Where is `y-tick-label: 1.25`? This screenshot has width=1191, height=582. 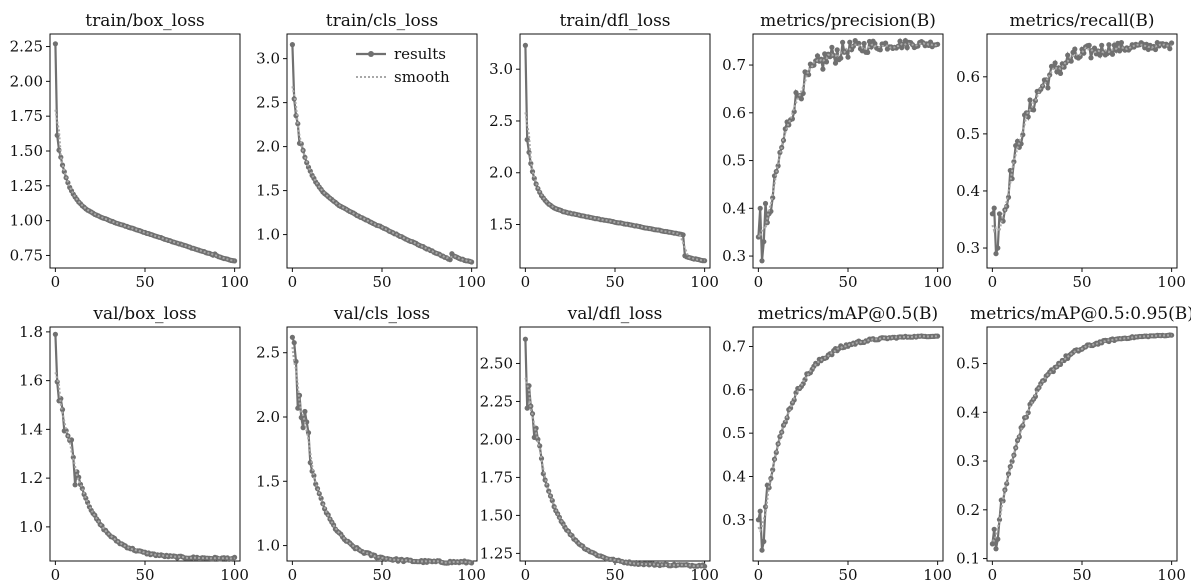
y-tick-label: 1.25 is located at coordinates (496, 553).